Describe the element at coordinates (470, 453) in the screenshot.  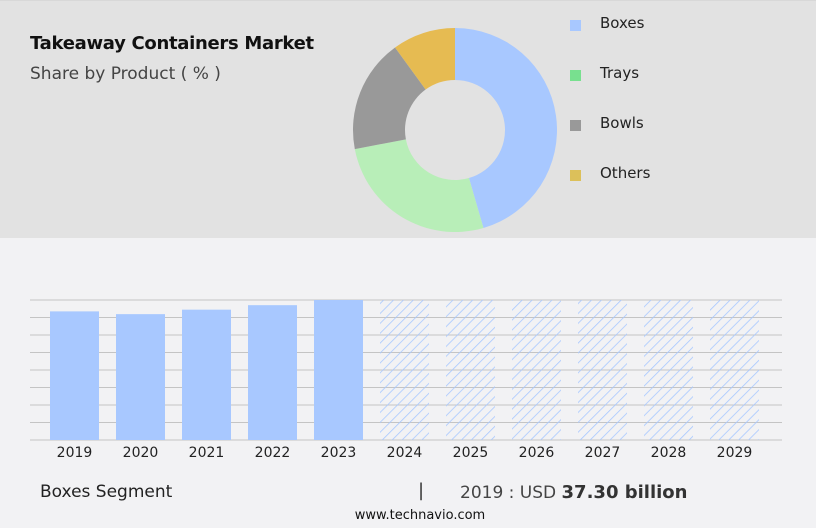
I see `x-tick-label: 2025` at that location.